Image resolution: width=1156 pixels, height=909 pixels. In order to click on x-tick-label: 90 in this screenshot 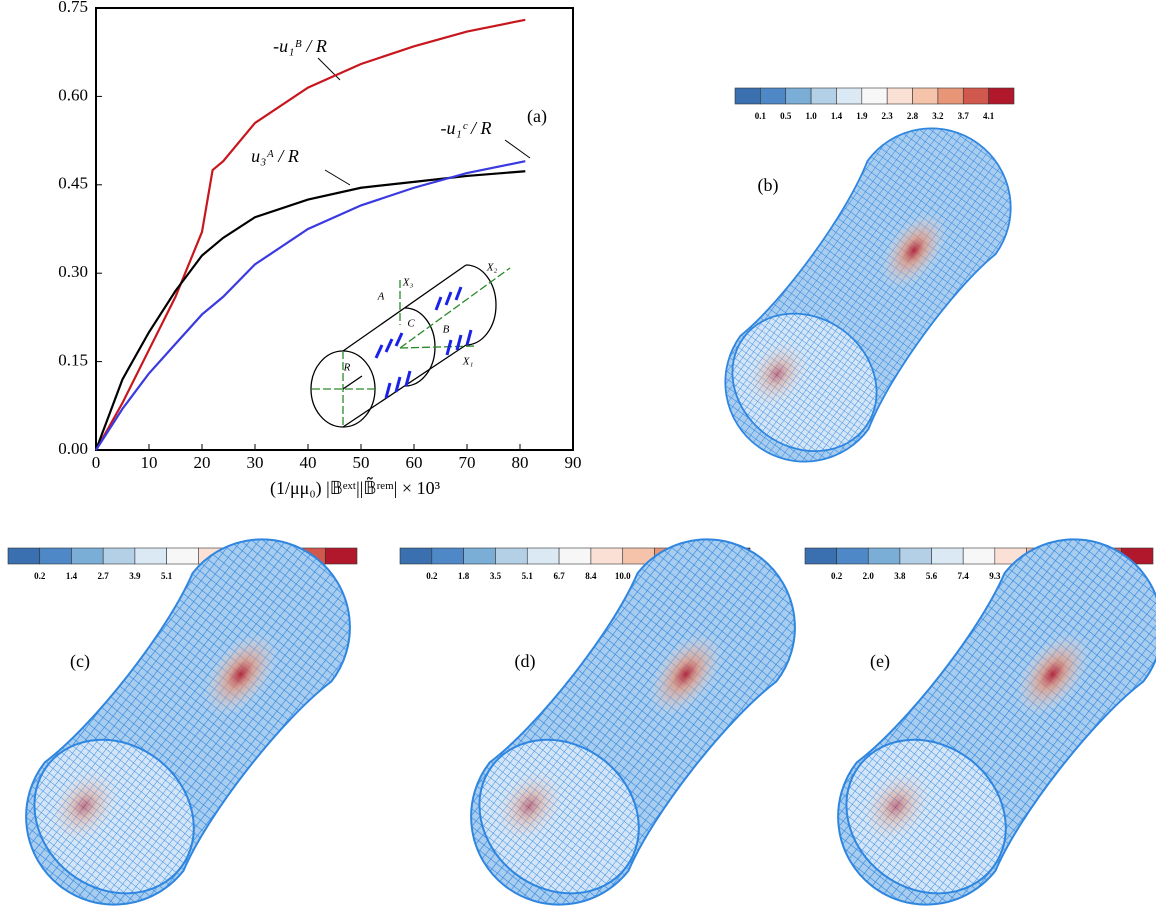, I will do `click(573, 462)`.